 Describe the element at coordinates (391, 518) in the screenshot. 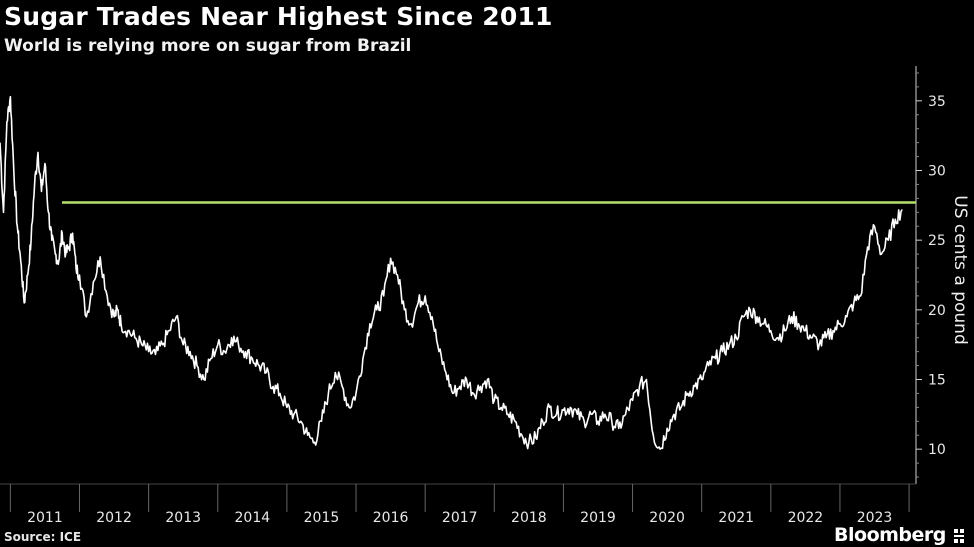

I see `x-tick-label: 2016` at that location.